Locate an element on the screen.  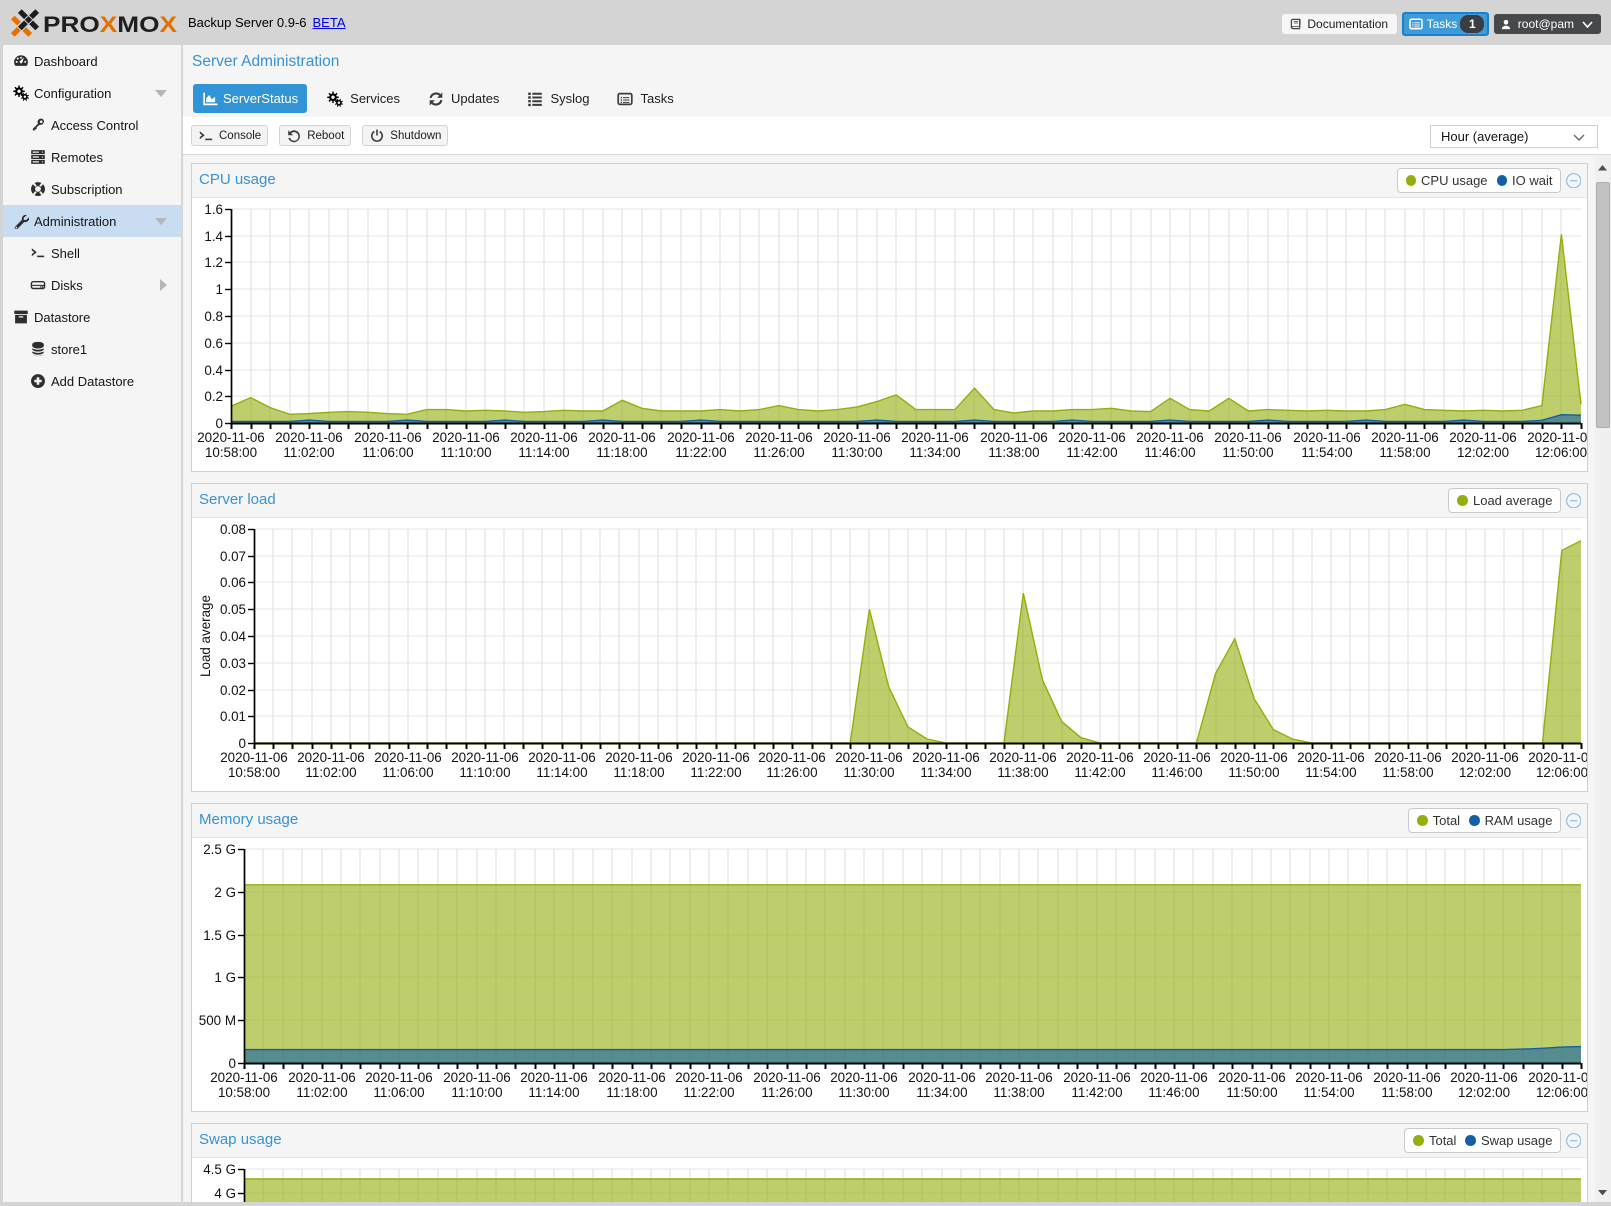
svg-text: 11:02:00 is located at coordinates (321, 1092).